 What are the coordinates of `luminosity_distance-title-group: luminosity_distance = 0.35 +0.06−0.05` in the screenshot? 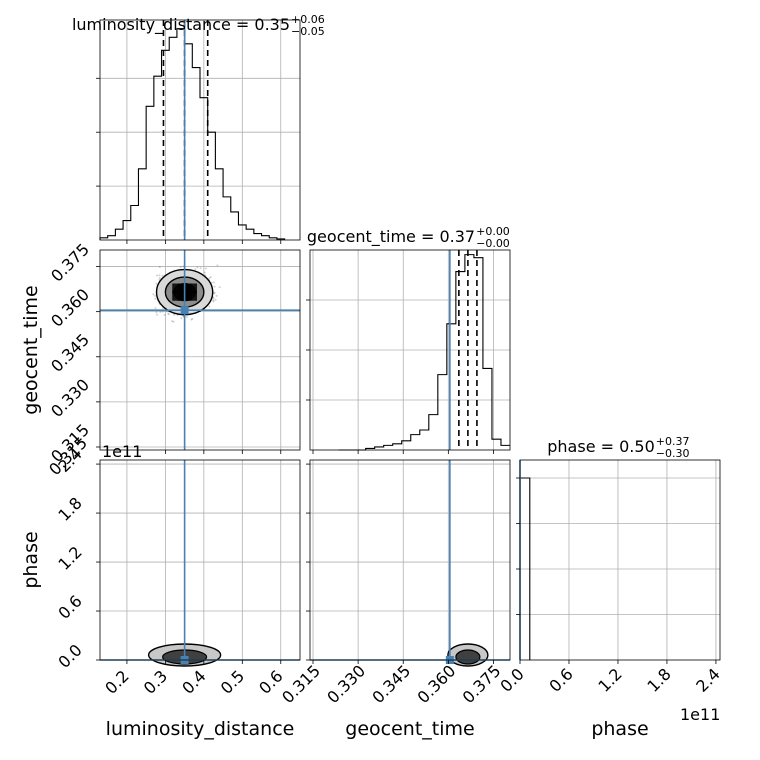 It's located at (198, 25).